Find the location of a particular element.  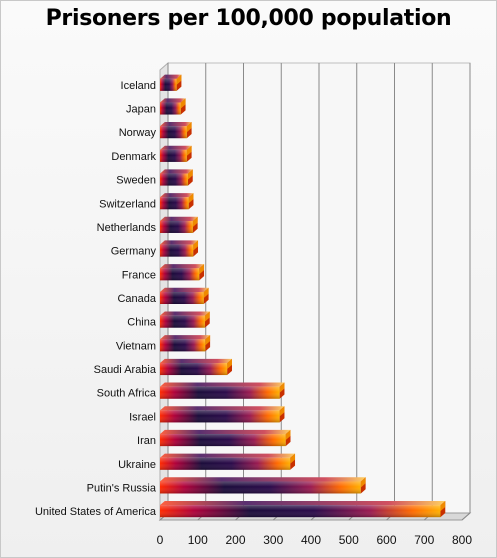

category-label: Norway is located at coordinates (138, 133).